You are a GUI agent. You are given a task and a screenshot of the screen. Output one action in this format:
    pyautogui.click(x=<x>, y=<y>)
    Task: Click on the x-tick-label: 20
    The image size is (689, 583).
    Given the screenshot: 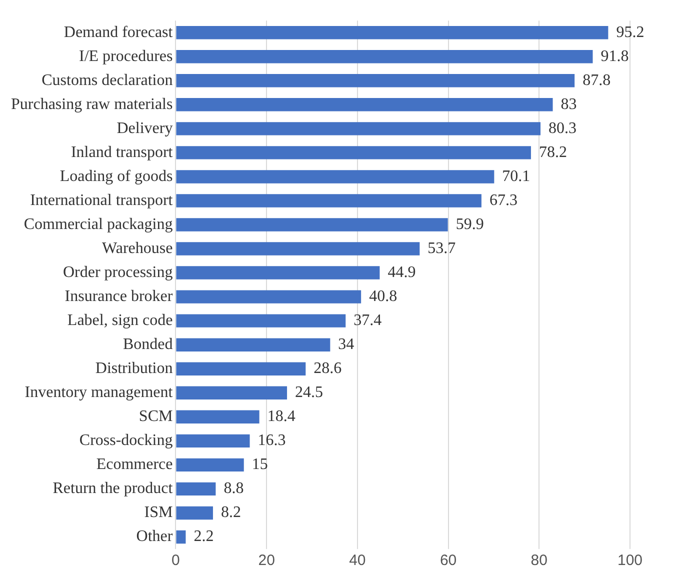 What is the action you would take?
    pyautogui.click(x=266, y=561)
    